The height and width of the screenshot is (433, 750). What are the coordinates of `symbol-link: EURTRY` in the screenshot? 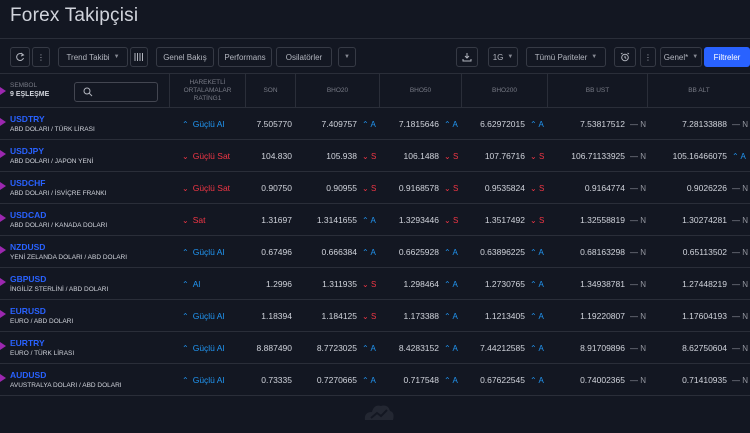 It's located at (27, 343).